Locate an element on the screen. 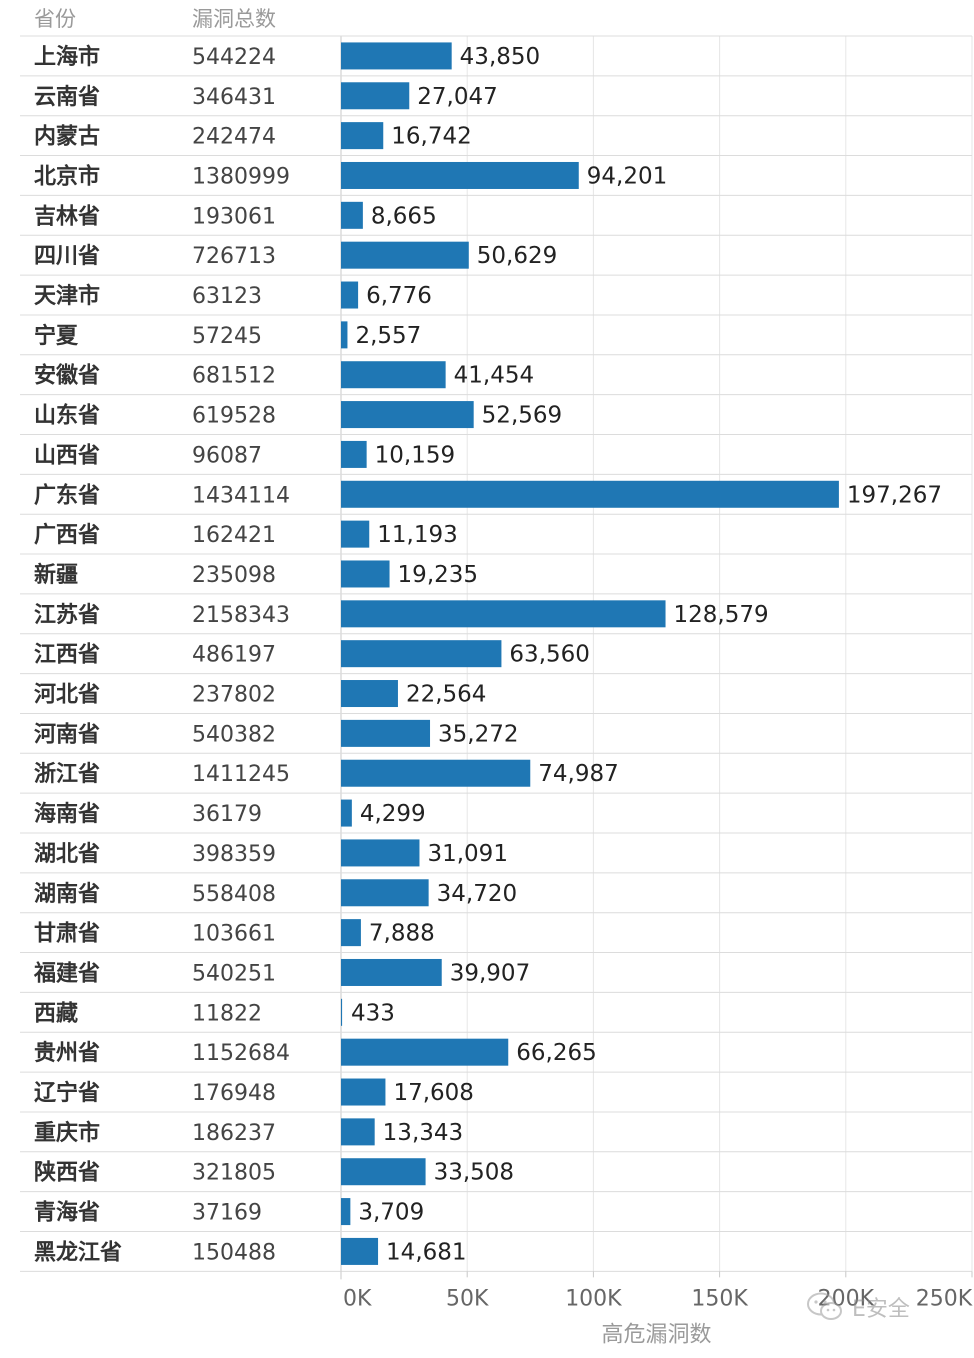 This screenshot has height=1358, width=974. bar-value-label: 3,709 is located at coordinates (391, 1213).